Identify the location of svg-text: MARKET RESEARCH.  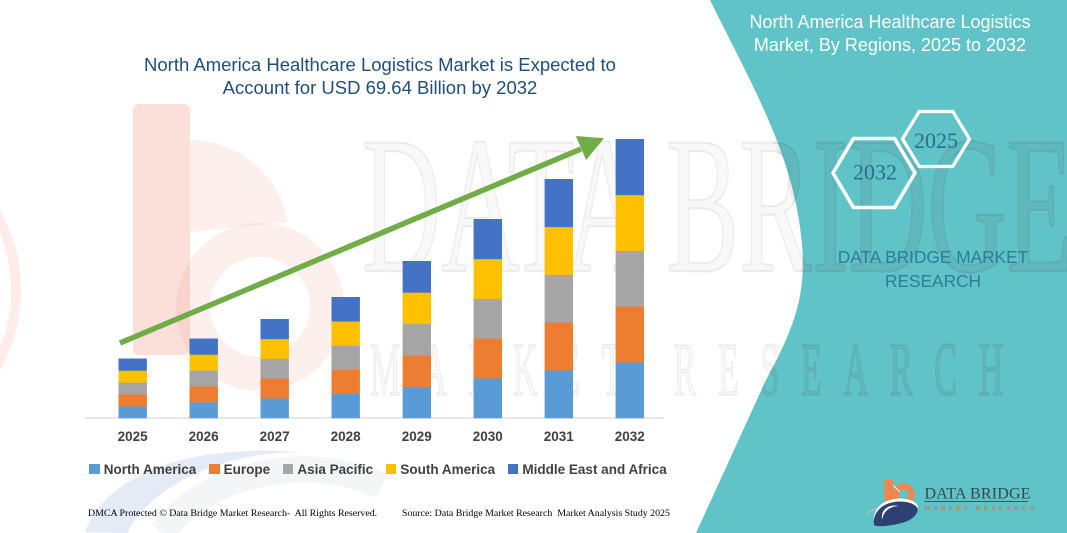
(981, 509).